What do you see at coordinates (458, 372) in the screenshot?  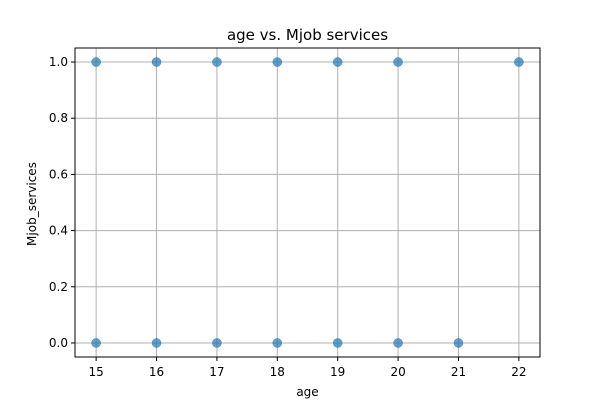 I see `x-tick-label: 21` at bounding box center [458, 372].